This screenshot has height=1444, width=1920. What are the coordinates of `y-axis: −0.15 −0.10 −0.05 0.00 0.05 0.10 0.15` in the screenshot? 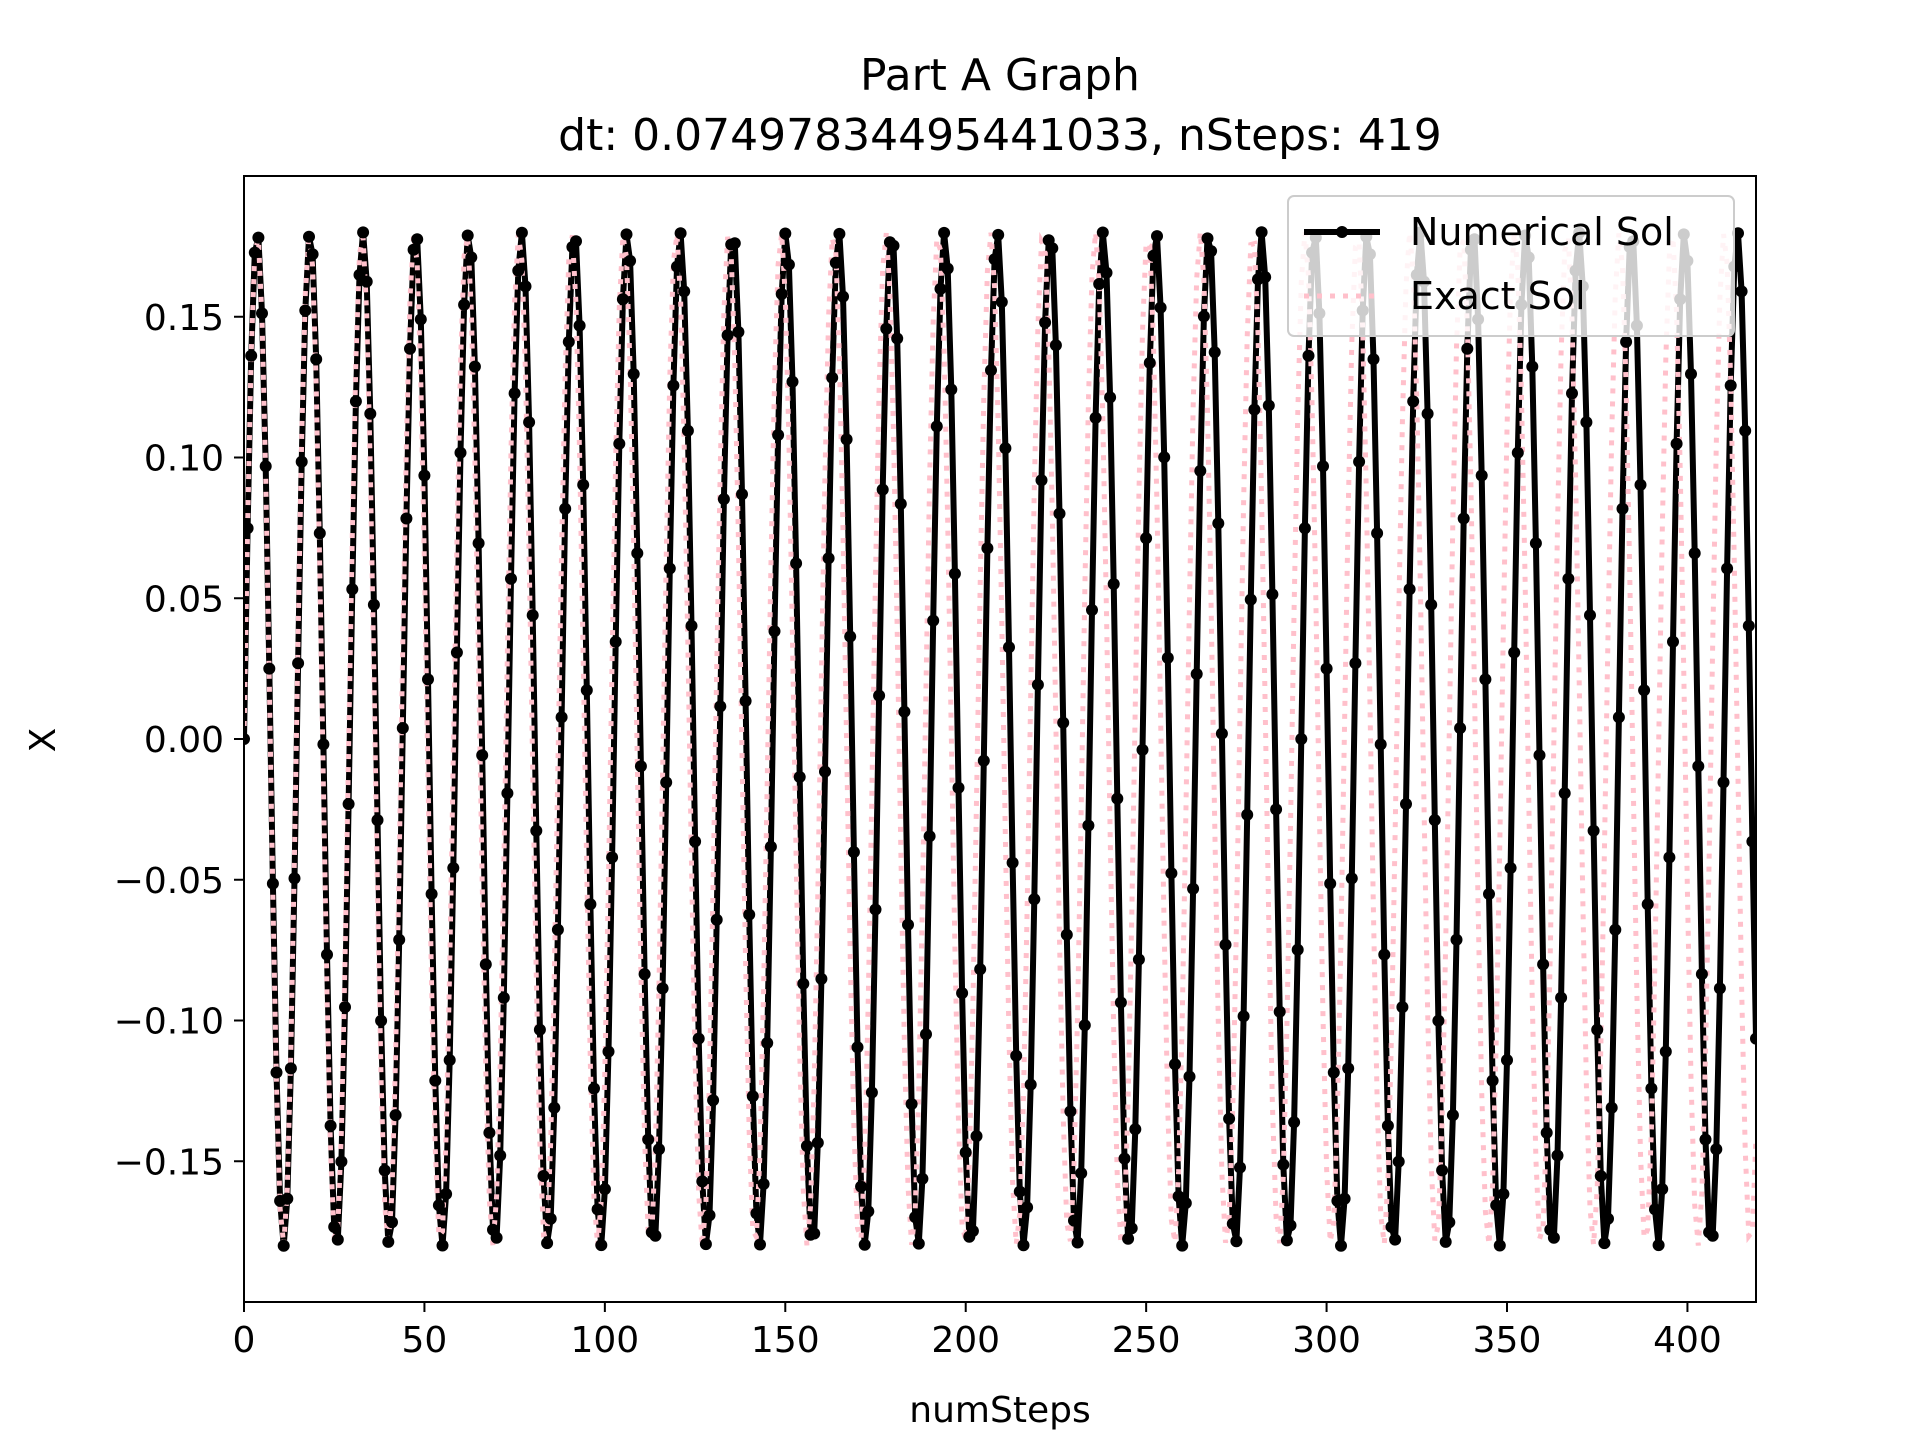 It's located at (179, 740).